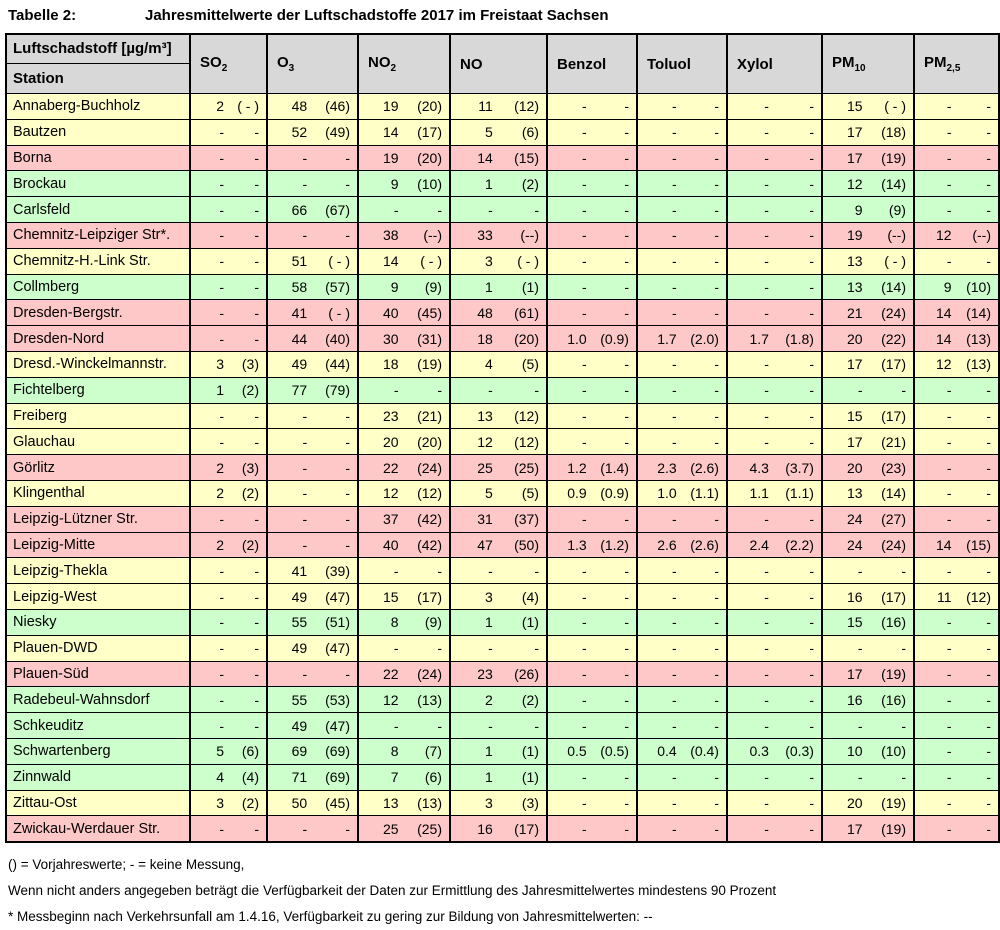 This screenshot has height=930, width=1000. I want to click on previous-year-value: (10), so click(978, 286).